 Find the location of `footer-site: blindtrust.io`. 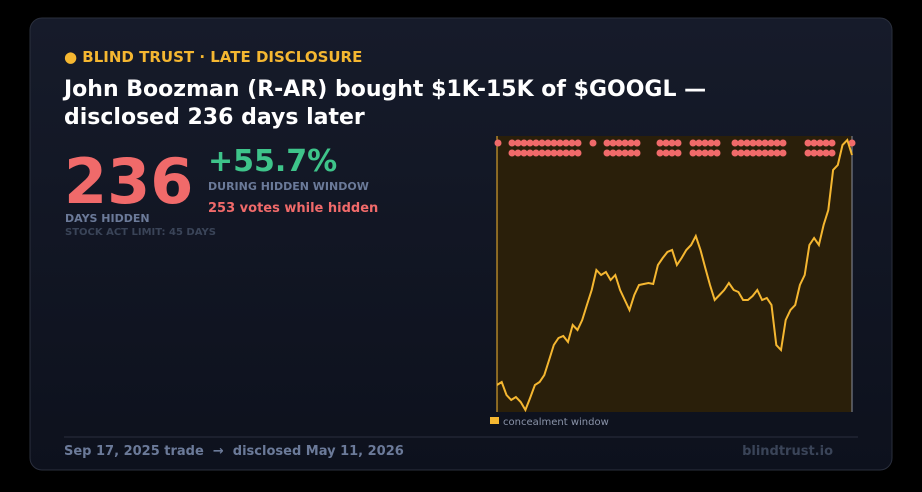

footer-site: blindtrust.io is located at coordinates (787, 451).